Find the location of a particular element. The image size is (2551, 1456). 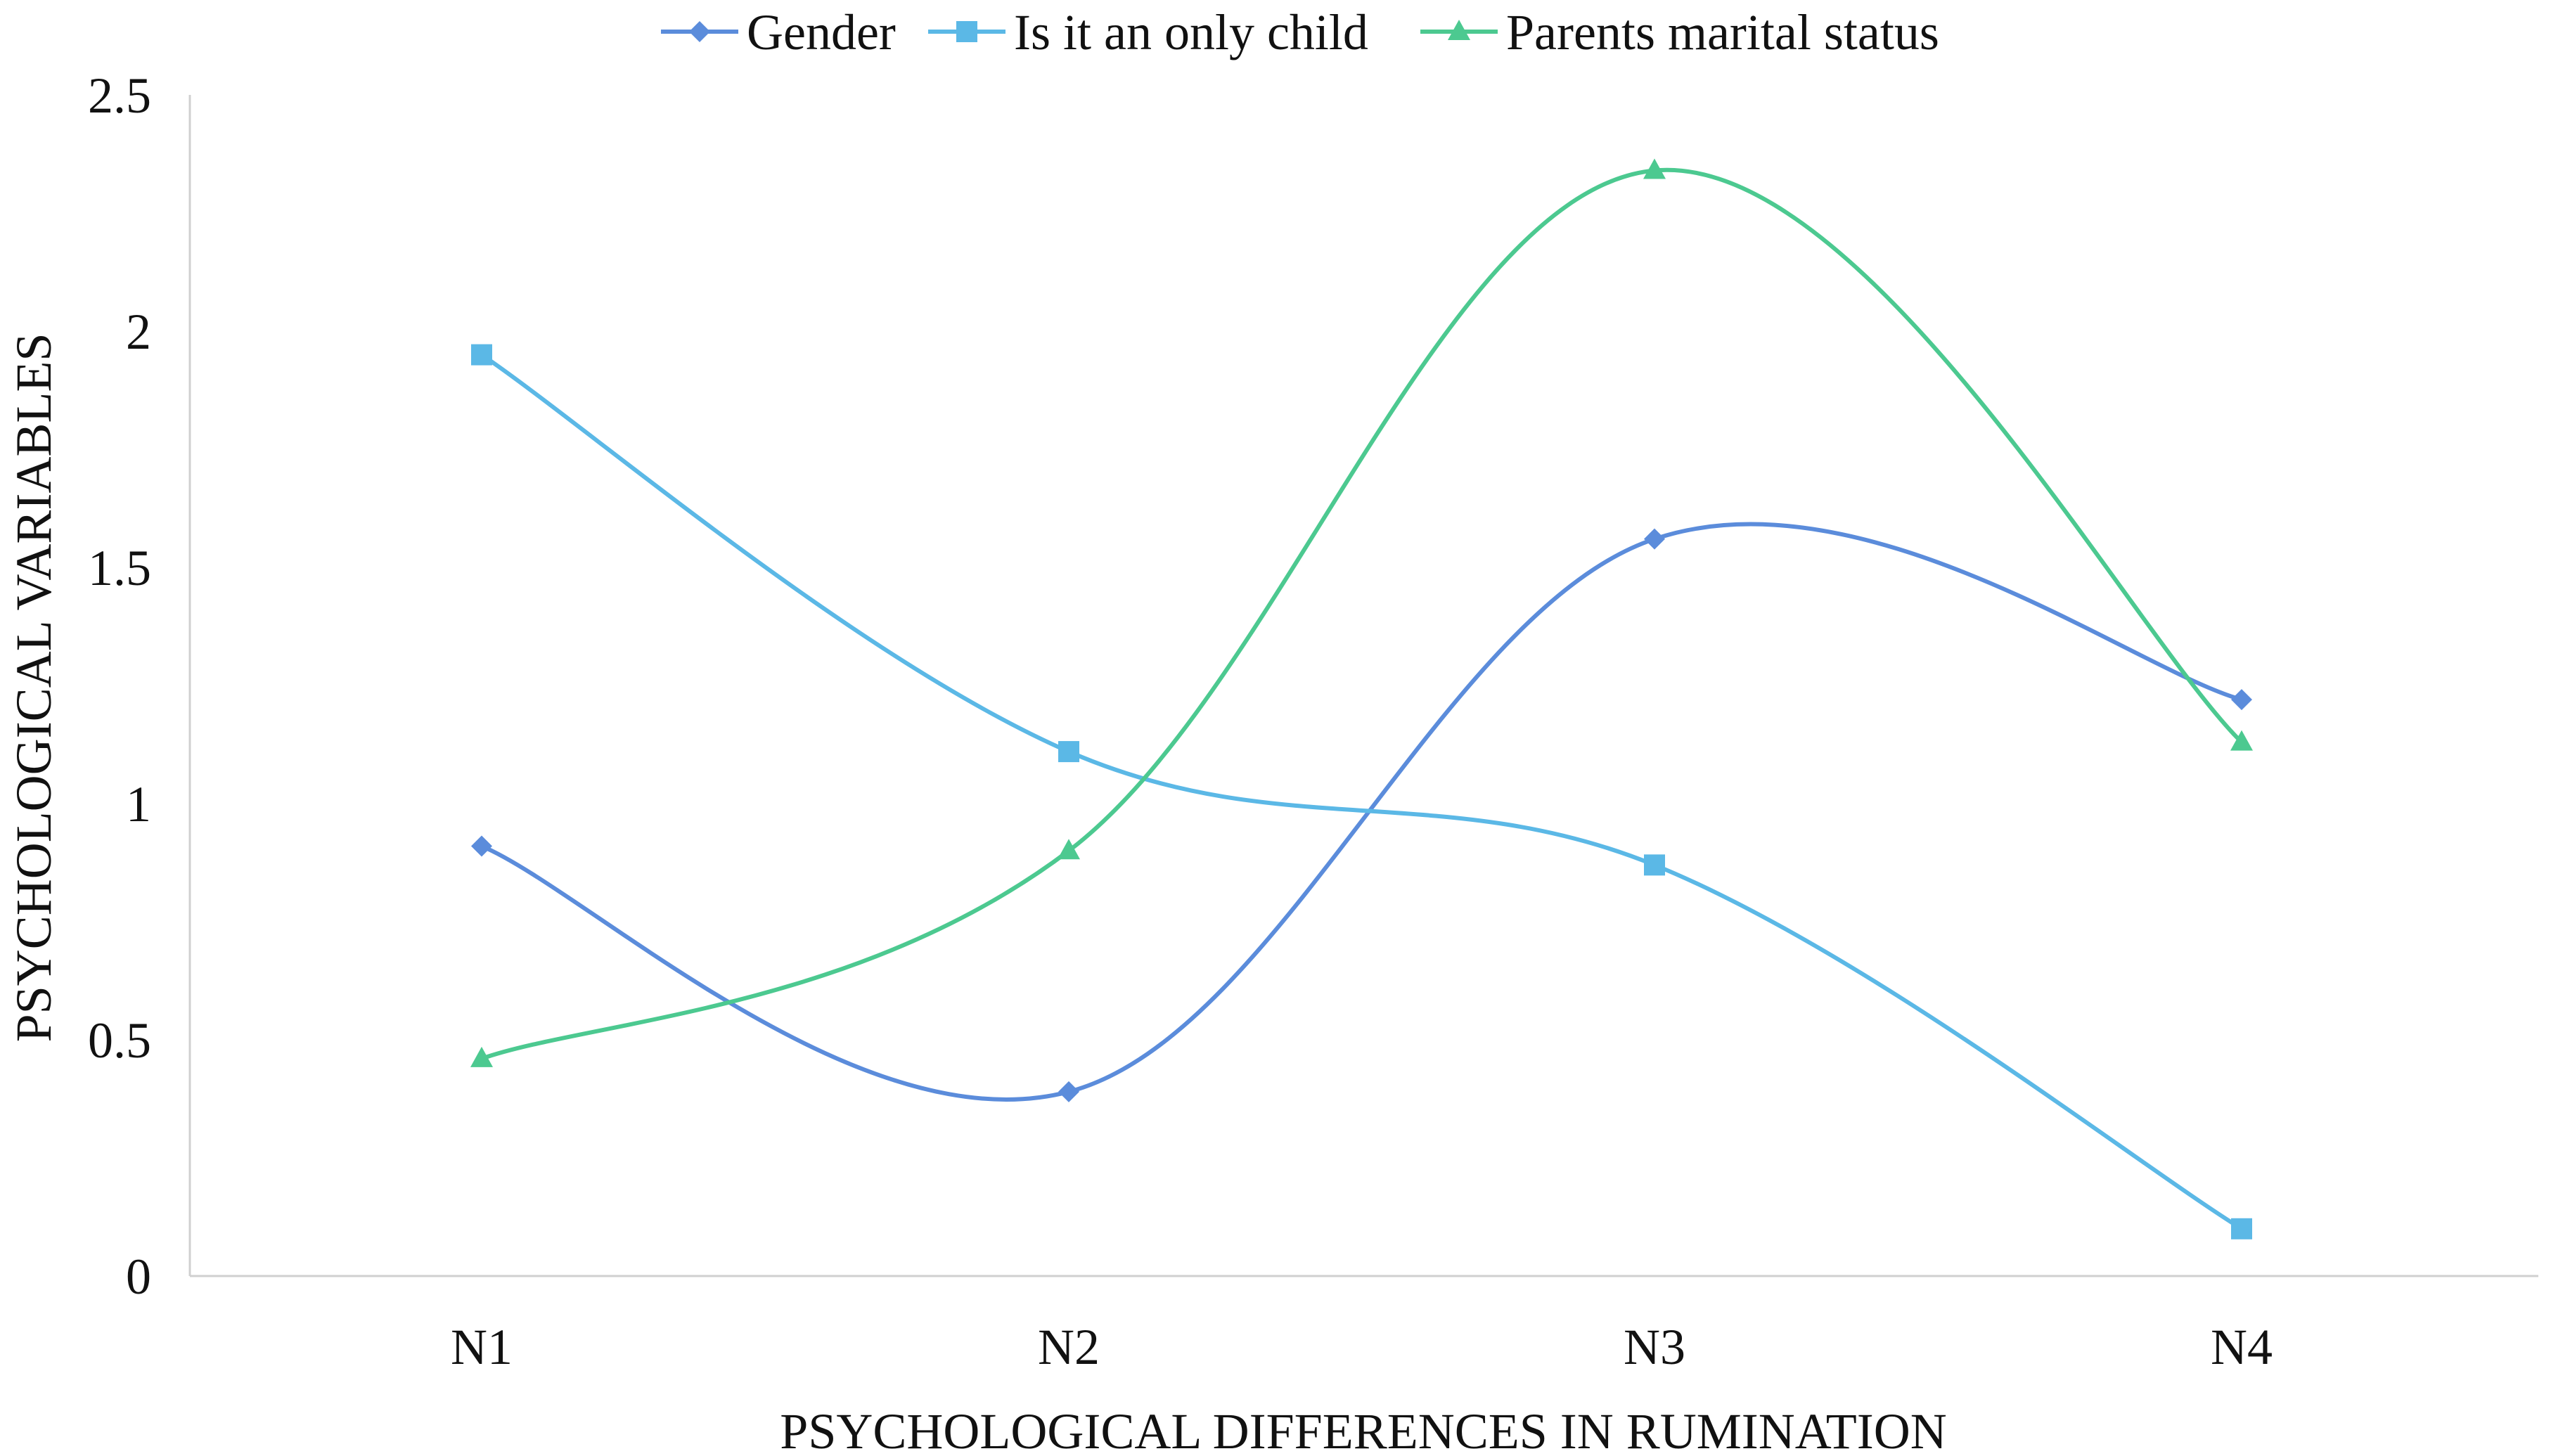

legend-label-parents-marital-status: Parents marital status is located at coordinates (1722, 32).